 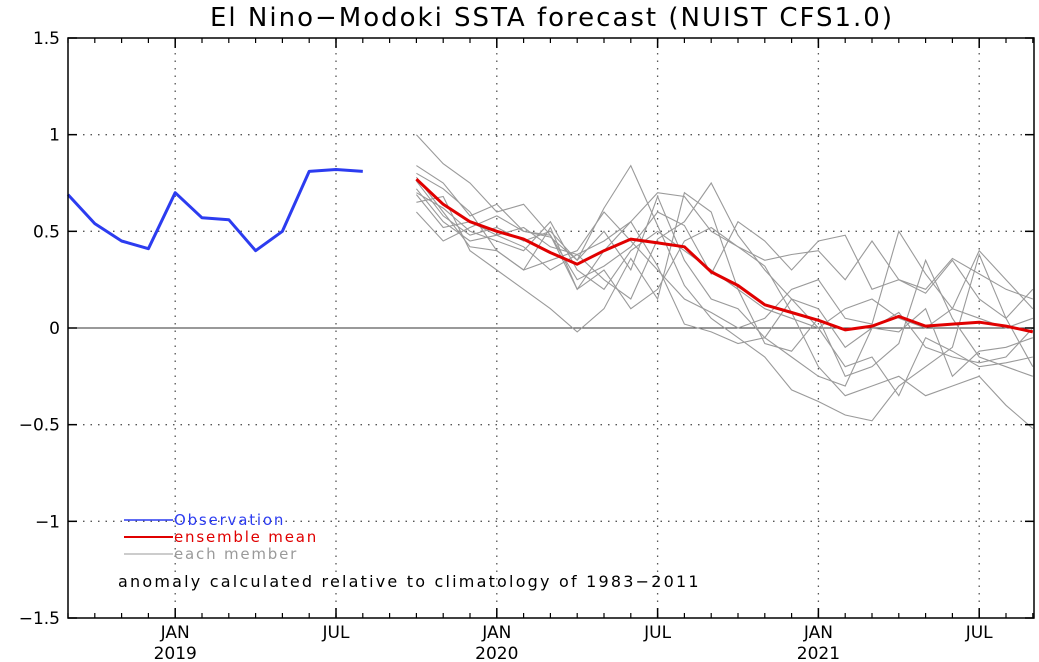 I want to click on y-tick-label: 0.5, so click(x=46, y=232).